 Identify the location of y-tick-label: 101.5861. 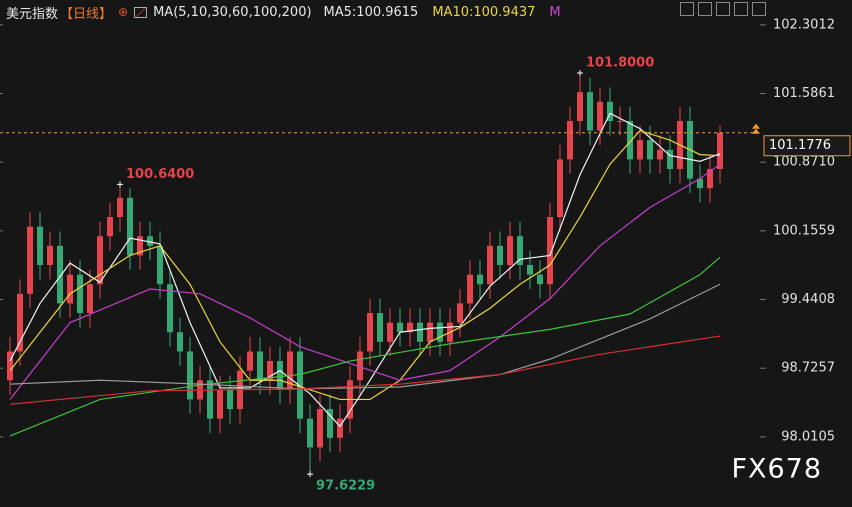
(804, 93).